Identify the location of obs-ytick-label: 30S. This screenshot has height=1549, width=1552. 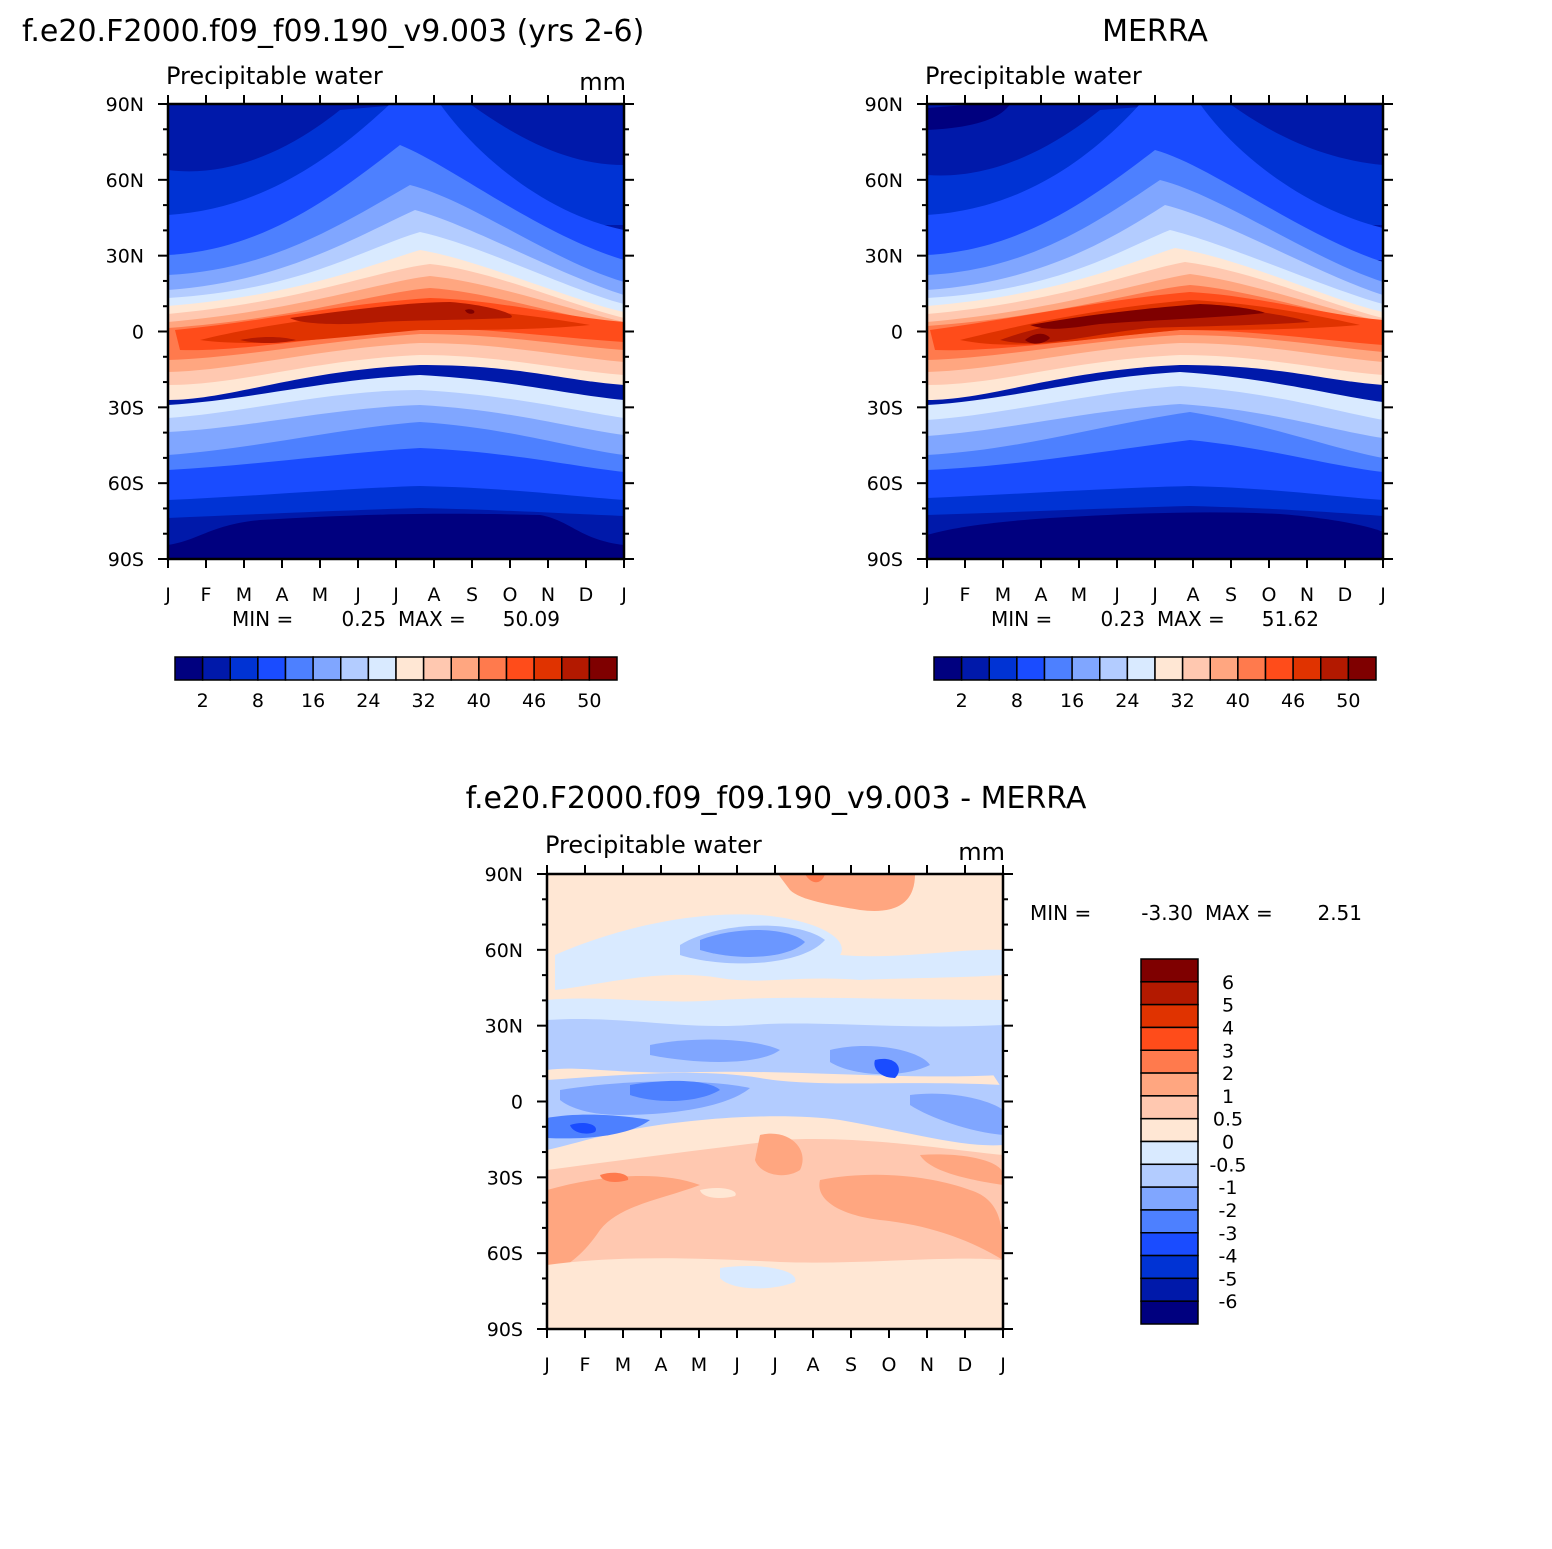
(885, 408).